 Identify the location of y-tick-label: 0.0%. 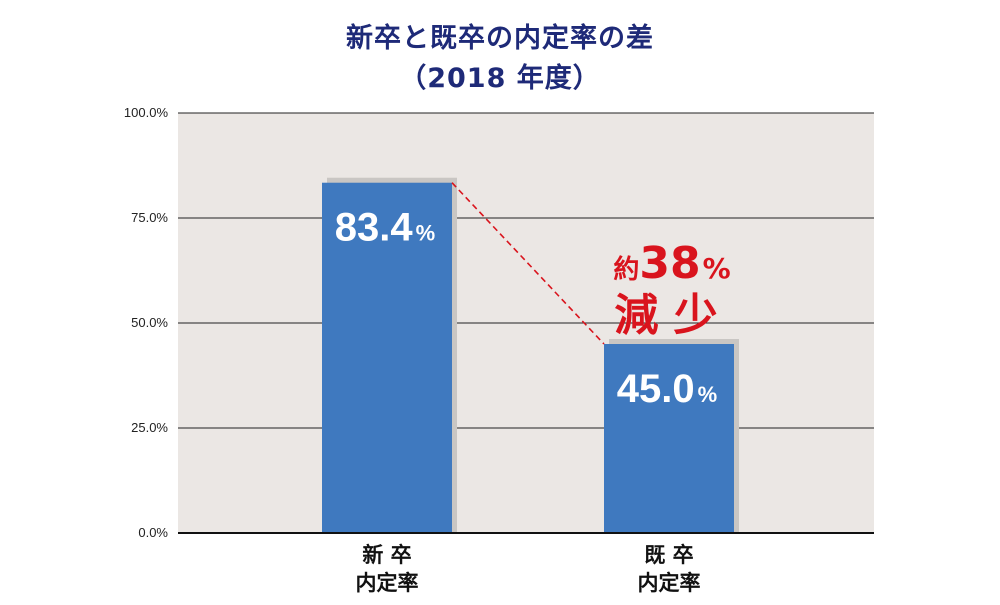
(153, 532).